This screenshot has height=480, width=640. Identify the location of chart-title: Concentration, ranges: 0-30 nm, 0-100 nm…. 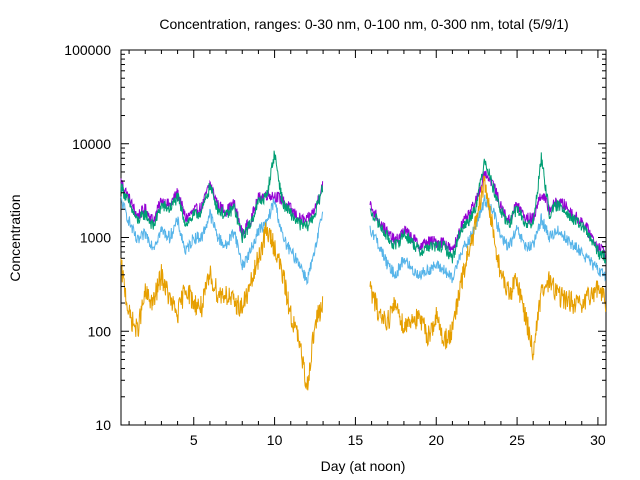
(363, 24).